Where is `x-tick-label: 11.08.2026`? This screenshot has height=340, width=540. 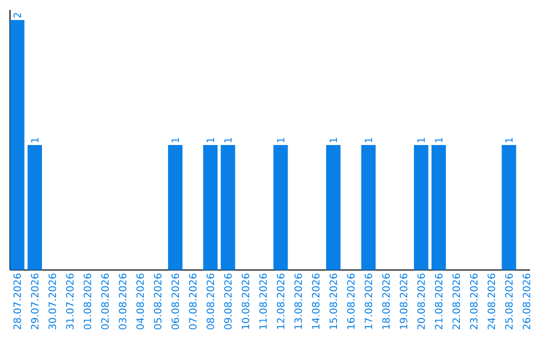
x-tick-label: 11.08.2026 is located at coordinates (263, 301).